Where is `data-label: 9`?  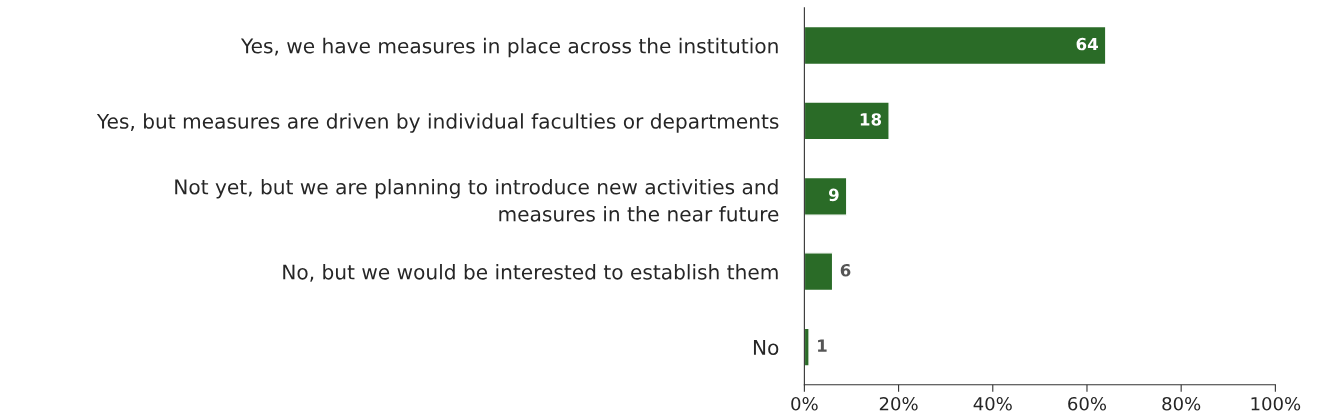 data-label: 9 is located at coordinates (833, 195).